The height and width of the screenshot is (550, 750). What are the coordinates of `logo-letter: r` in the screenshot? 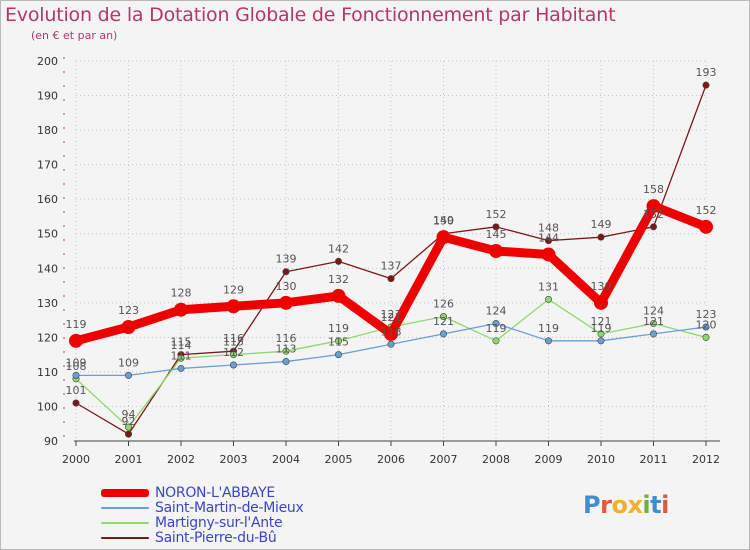 It's located at (606, 505).